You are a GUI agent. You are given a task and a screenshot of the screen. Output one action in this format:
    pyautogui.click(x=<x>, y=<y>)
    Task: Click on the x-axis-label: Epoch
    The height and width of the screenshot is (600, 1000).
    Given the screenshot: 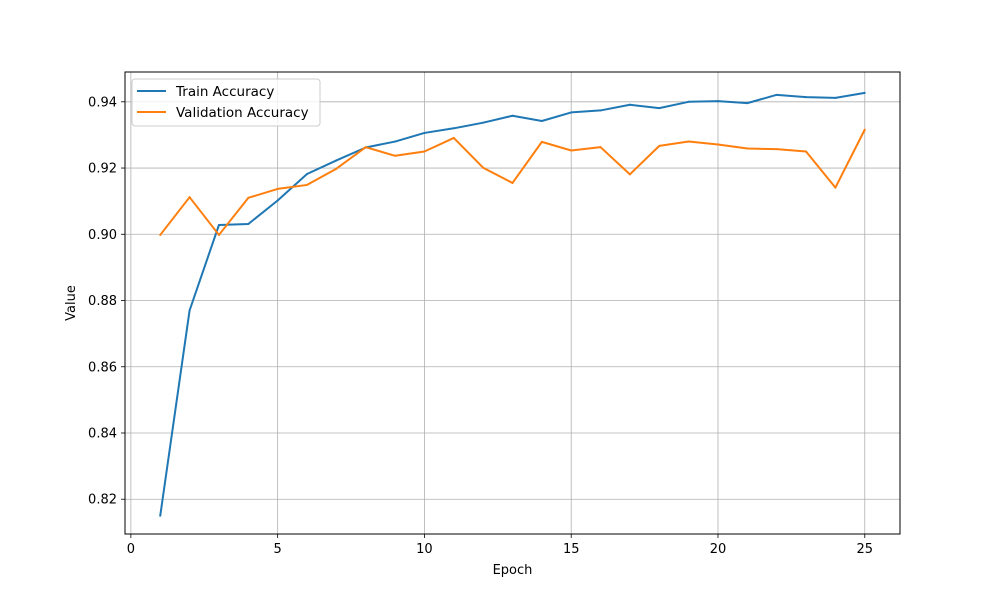 What is the action you would take?
    pyautogui.click(x=513, y=570)
    